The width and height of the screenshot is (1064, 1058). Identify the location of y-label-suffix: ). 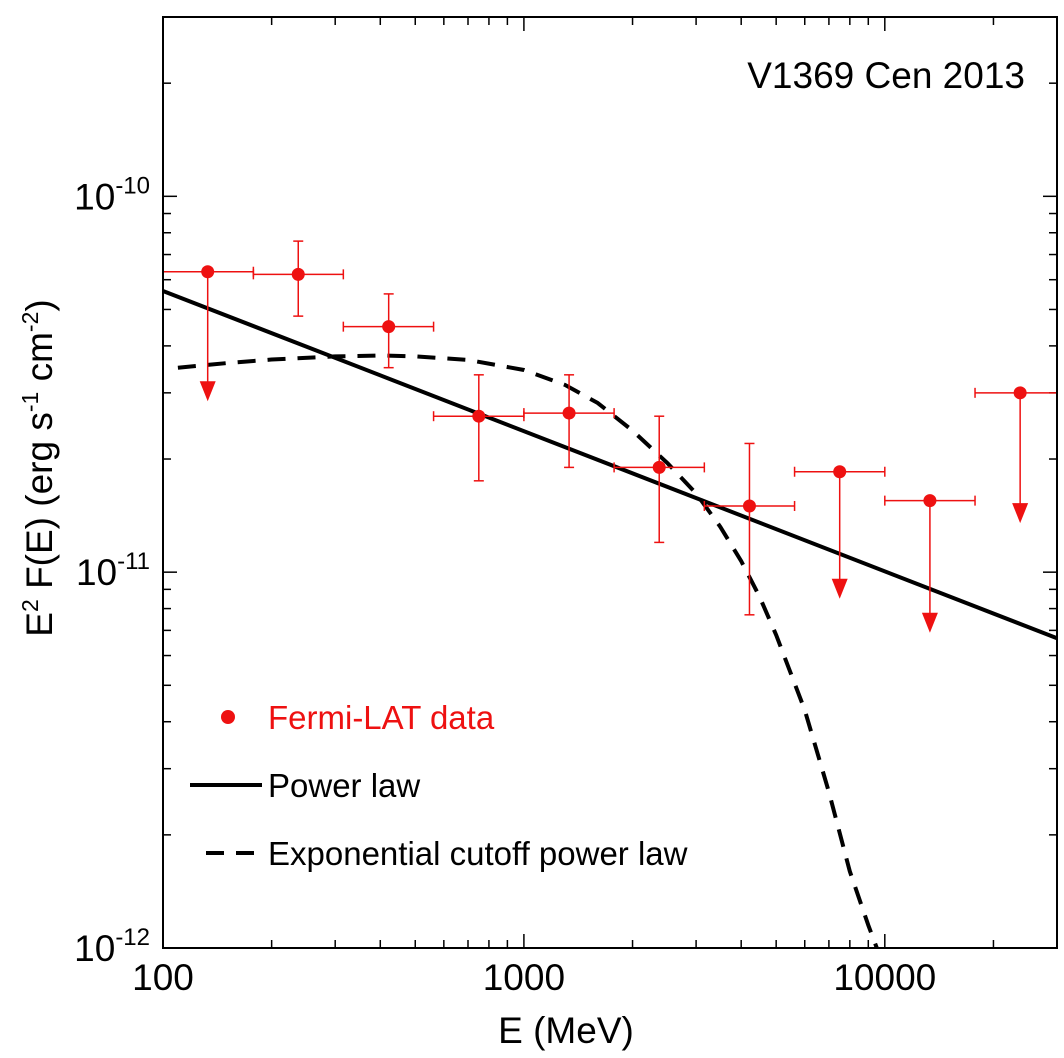
(39, 305).